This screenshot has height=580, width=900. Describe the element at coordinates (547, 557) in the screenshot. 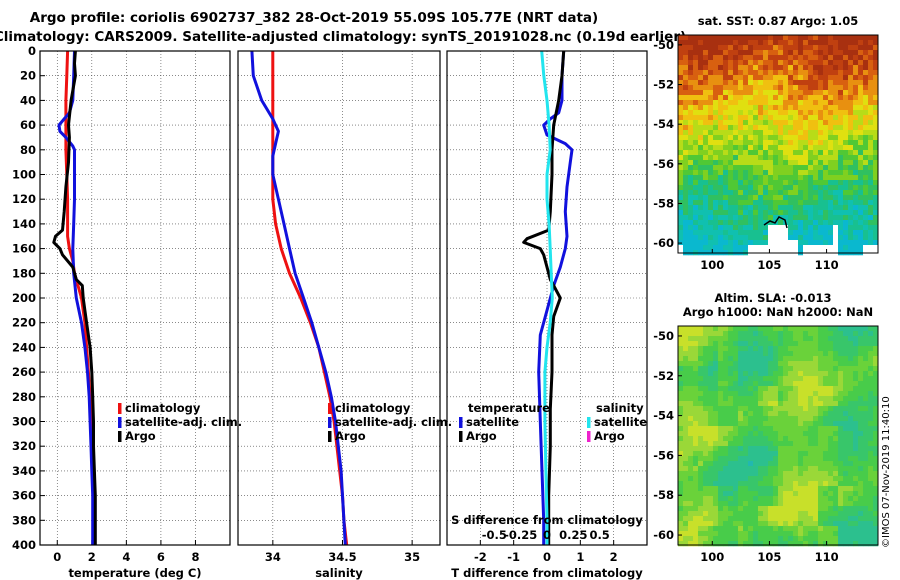

I see `x-tick-label: 0` at that location.